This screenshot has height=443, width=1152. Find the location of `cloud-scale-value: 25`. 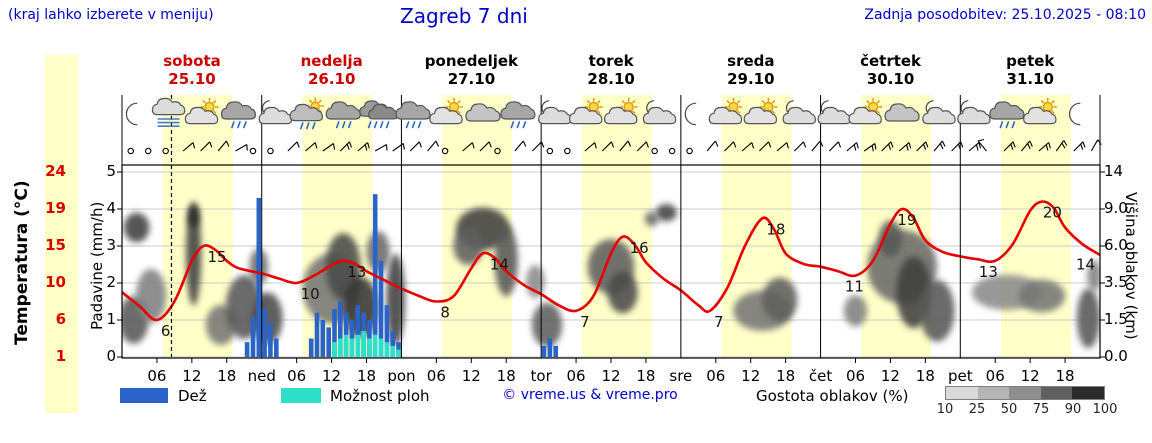

cloud-scale-value: 25 is located at coordinates (977, 409).